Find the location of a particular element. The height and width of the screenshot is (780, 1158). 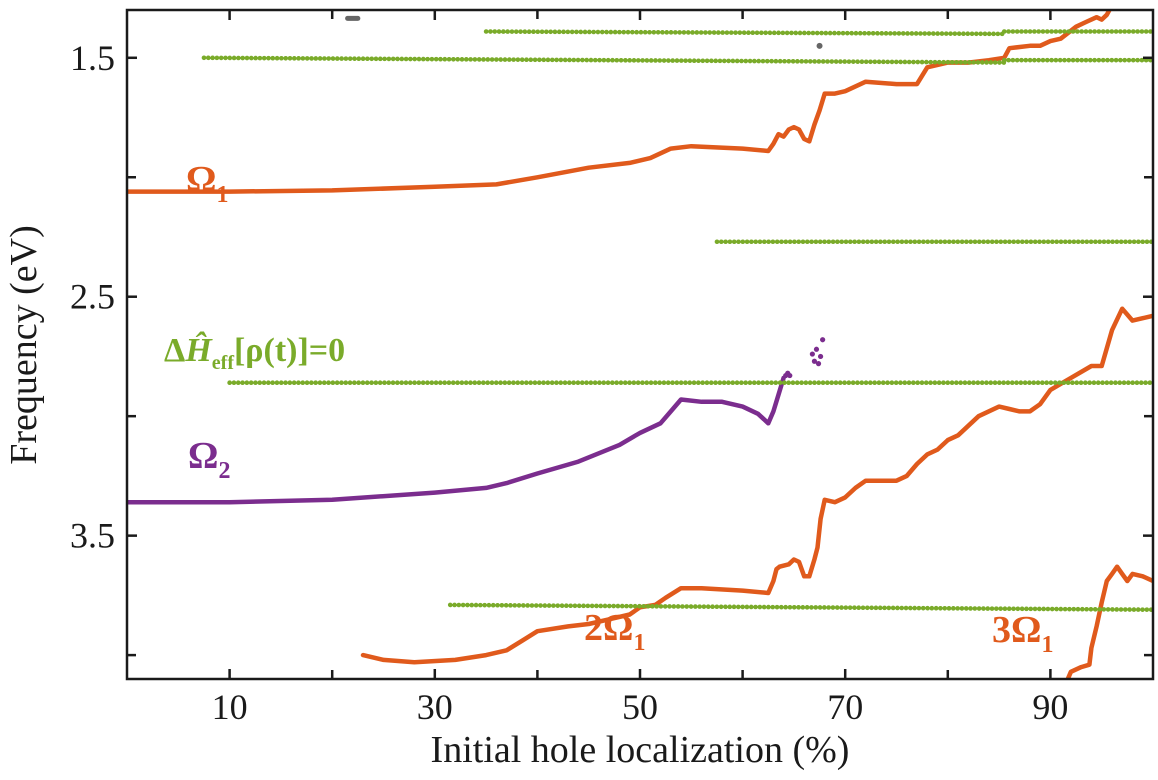

x-tick-label: 30 is located at coordinates (435, 707).